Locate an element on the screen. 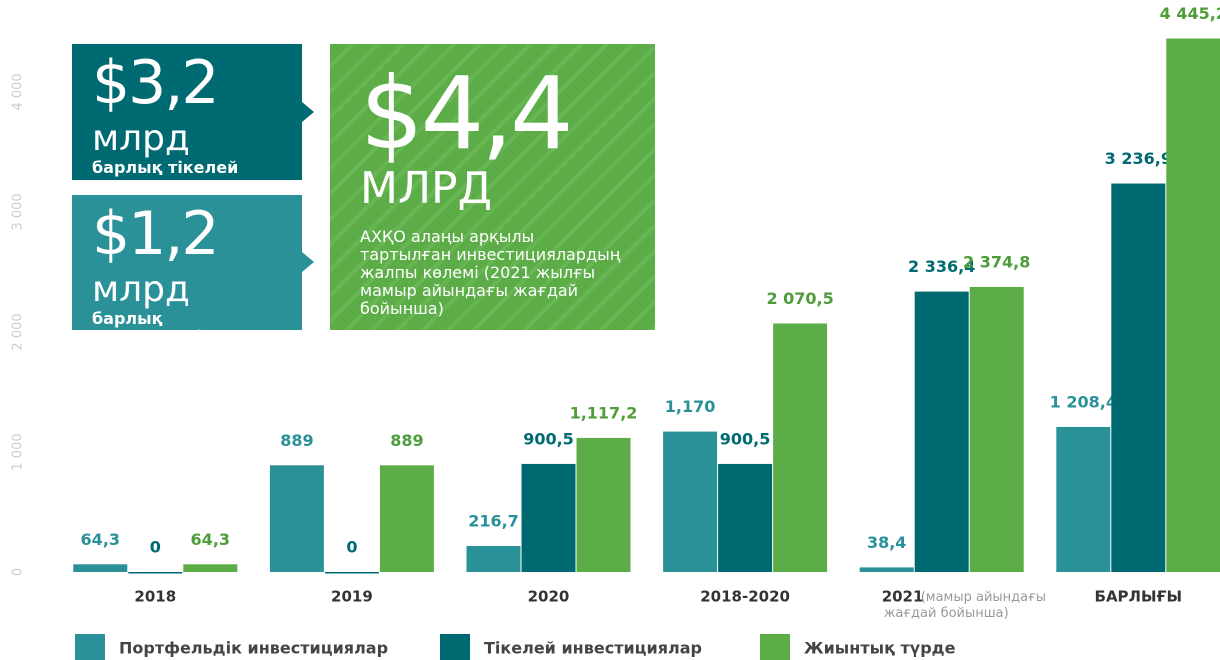 The image size is (1220, 660). y-tick-label: 3 000 is located at coordinates (18, 211).